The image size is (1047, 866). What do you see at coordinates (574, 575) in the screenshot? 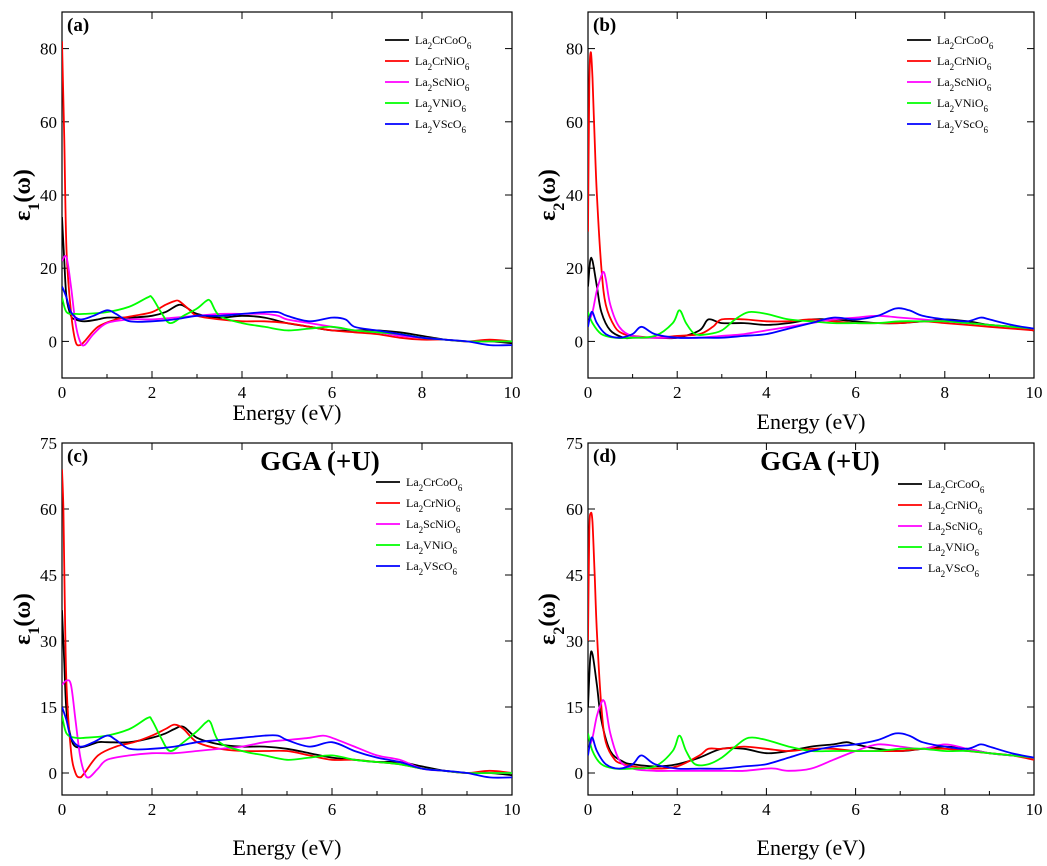
I see `y-tick-label: 45` at bounding box center [574, 575].